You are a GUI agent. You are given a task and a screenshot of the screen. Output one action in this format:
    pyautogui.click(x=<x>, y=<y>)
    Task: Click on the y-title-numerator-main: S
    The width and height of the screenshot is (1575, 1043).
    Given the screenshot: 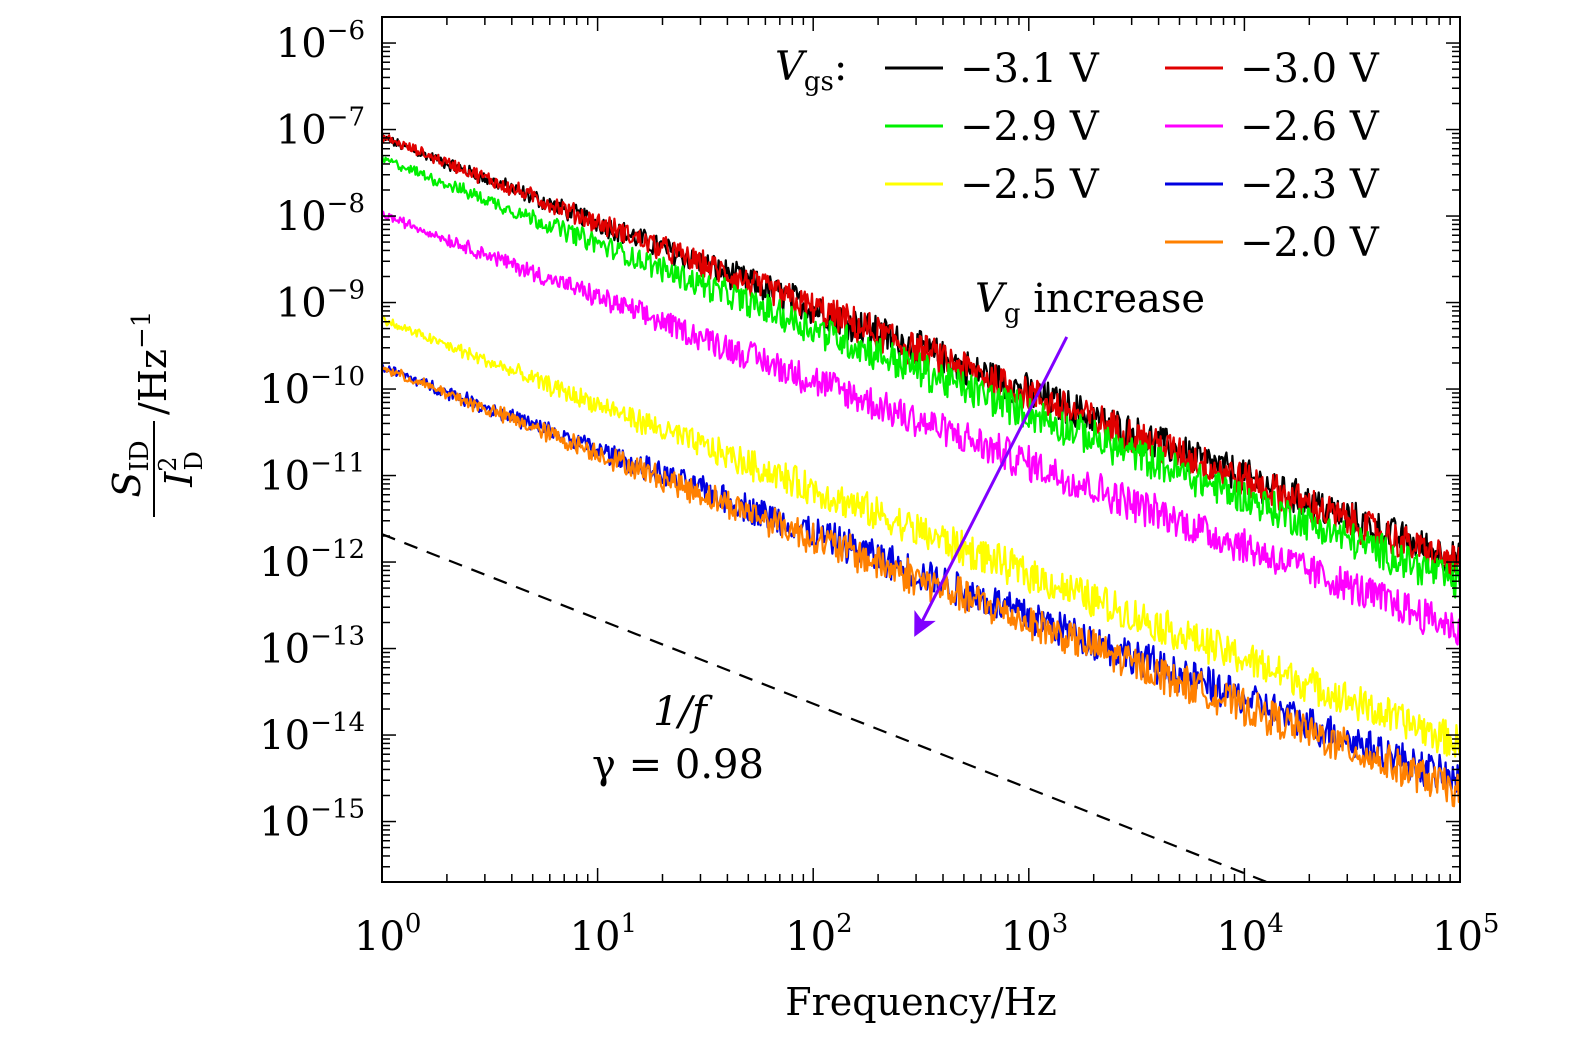 What is the action you would take?
    pyautogui.click(x=127, y=485)
    